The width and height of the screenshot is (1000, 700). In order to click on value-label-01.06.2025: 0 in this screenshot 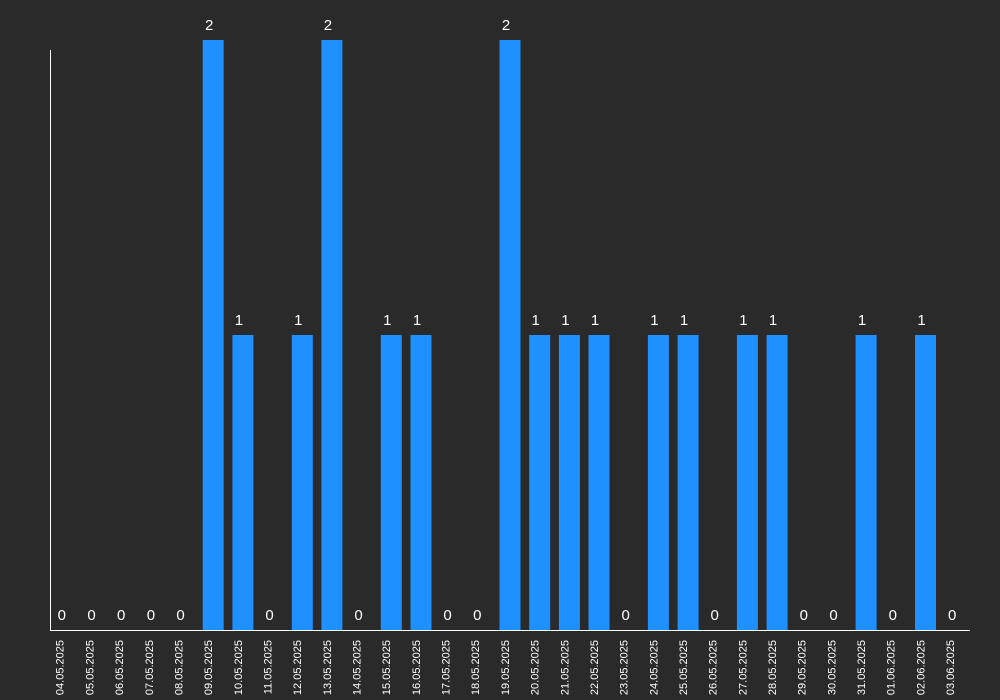, I will do `click(893, 615)`.